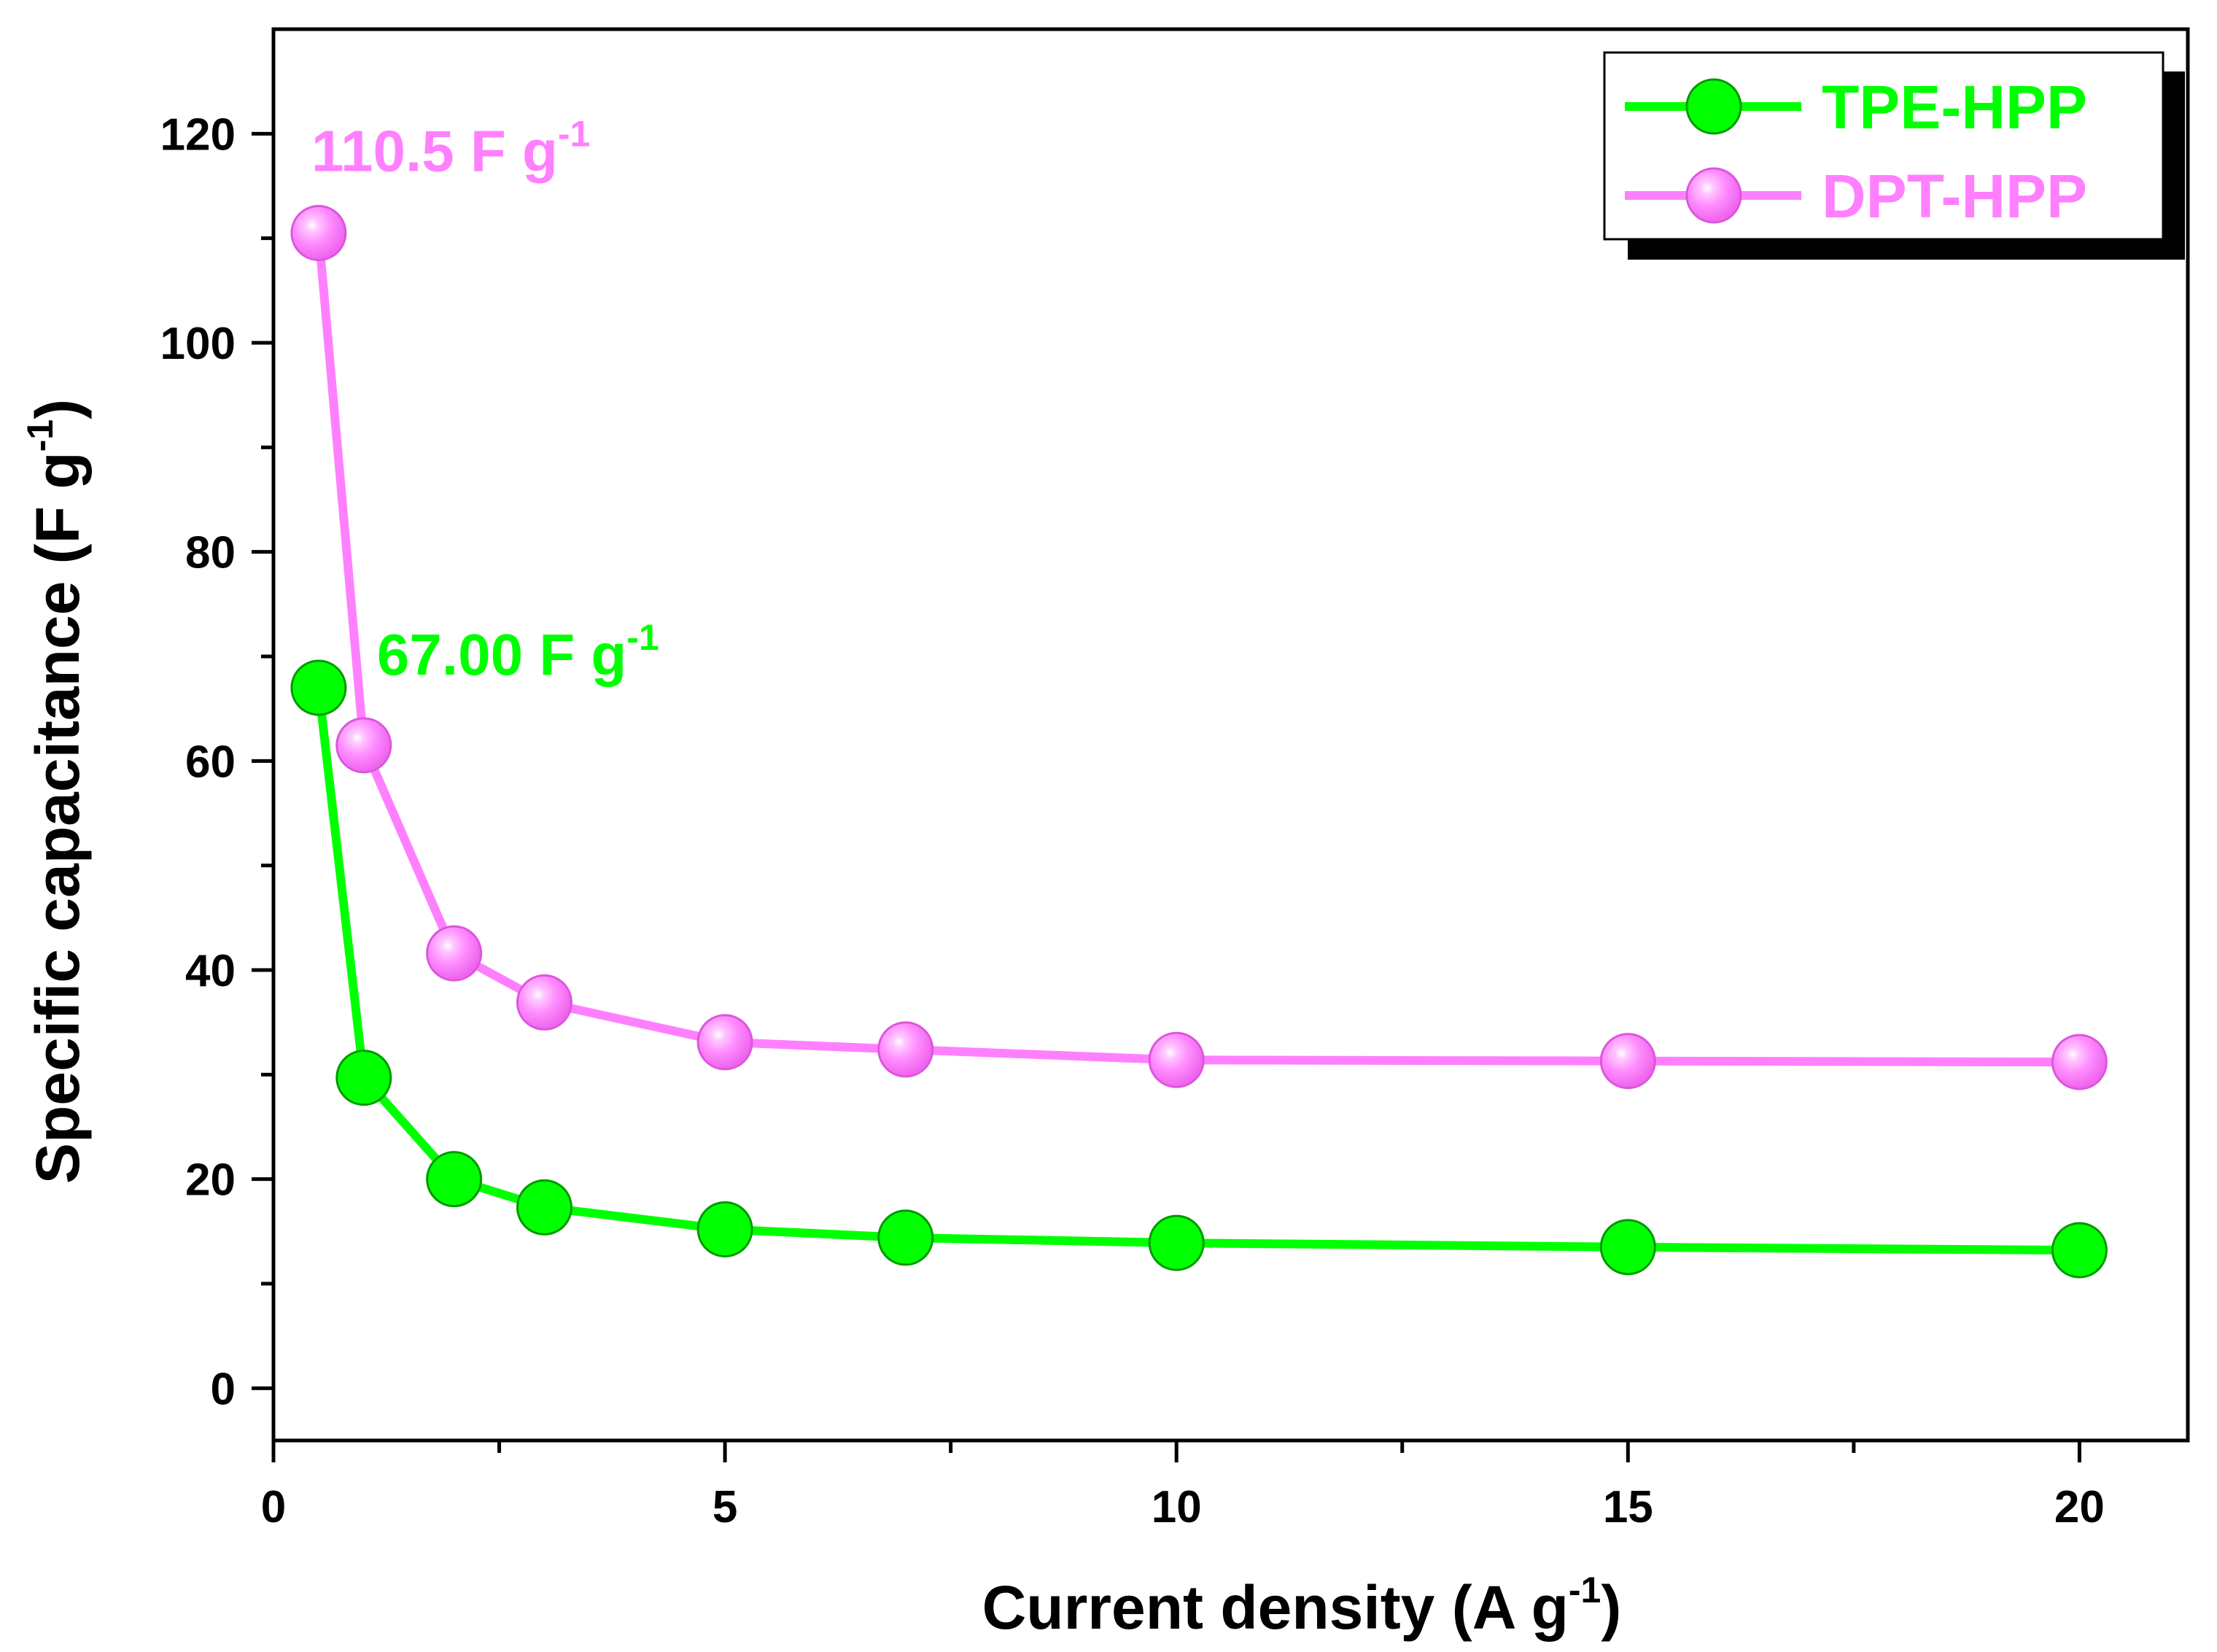 The width and height of the screenshot is (2217, 1652). Describe the element at coordinates (1714, 195) in the screenshot. I see `legend-marker-dpt-hpp` at that location.